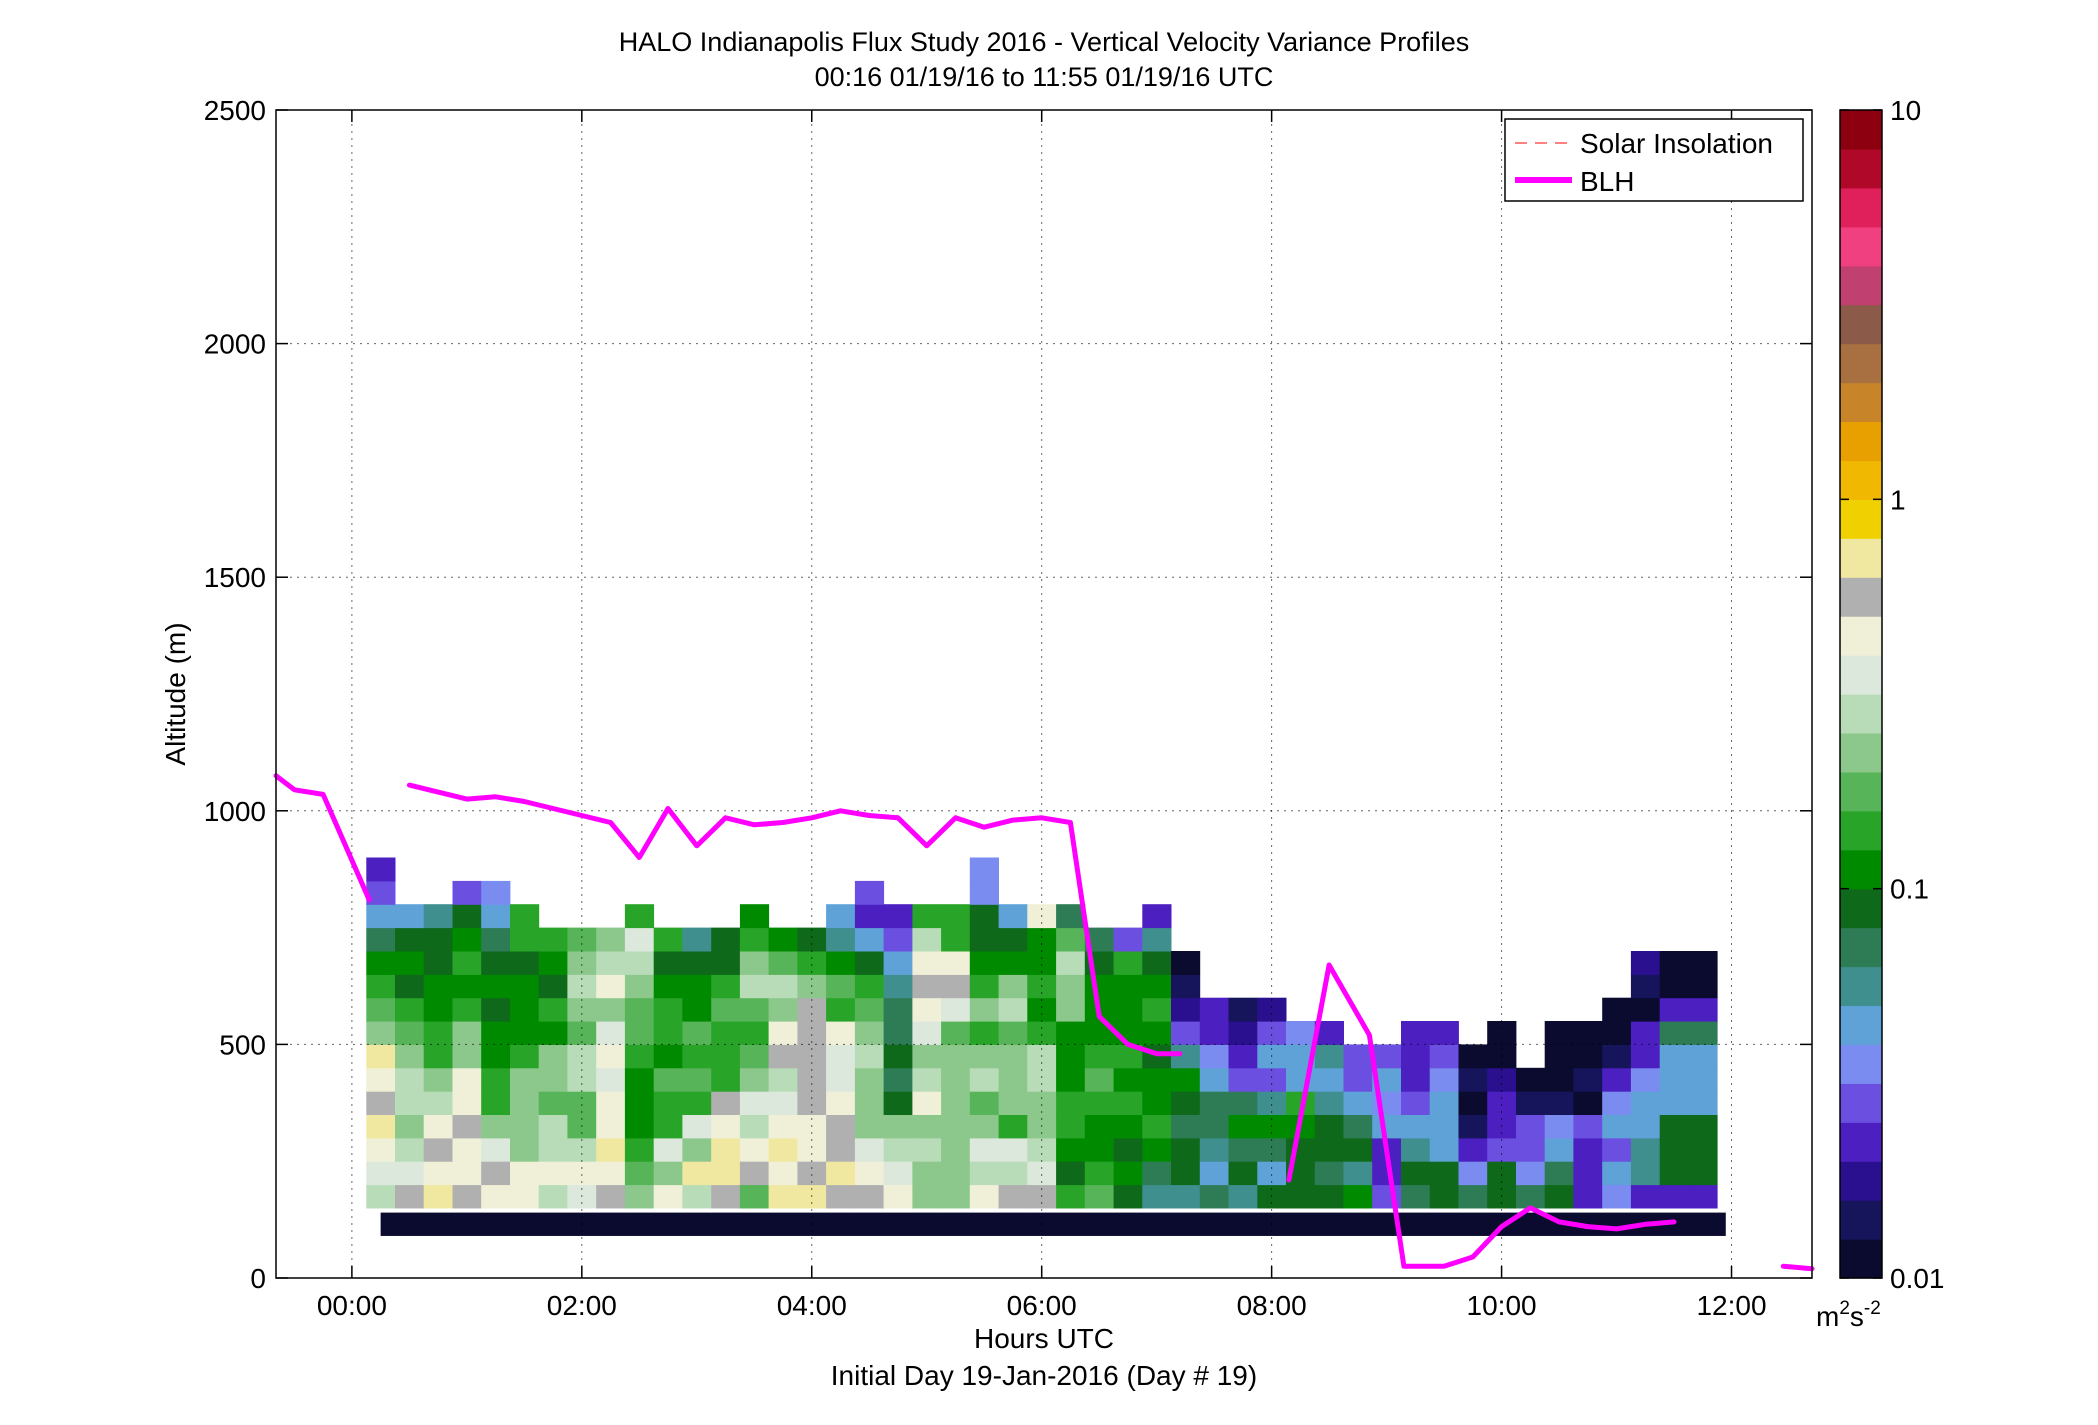 This screenshot has width=2098, height=1425. Describe the element at coordinates (1502, 1305) in the screenshot. I see `x-tick-label: 10:00` at that location.